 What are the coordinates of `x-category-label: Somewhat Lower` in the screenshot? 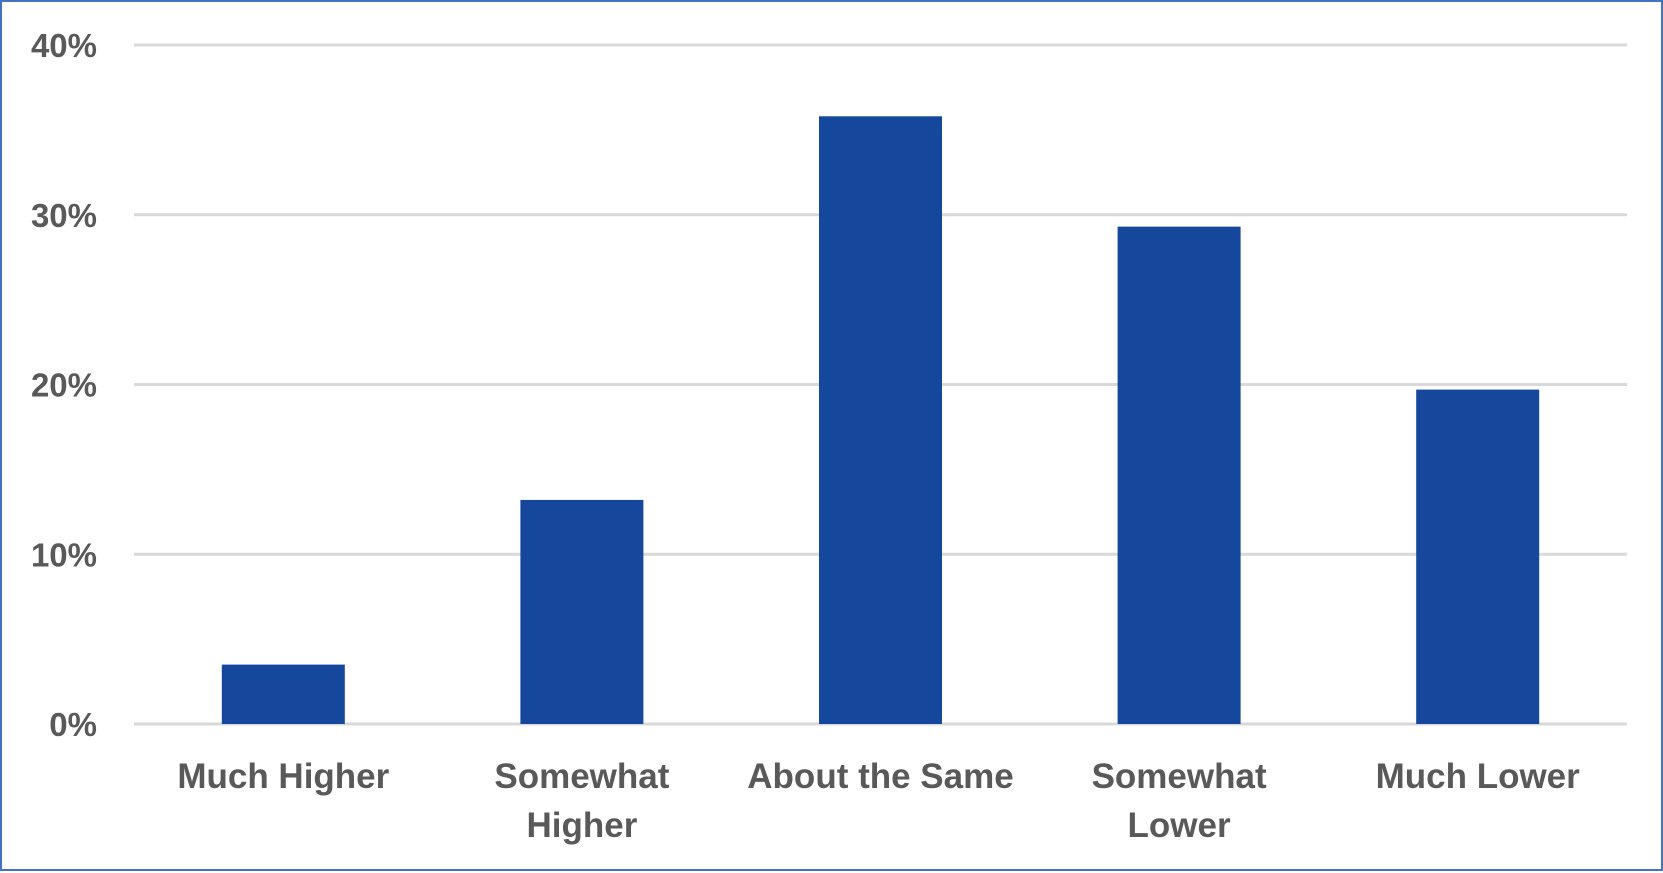 It's located at (1179, 801).